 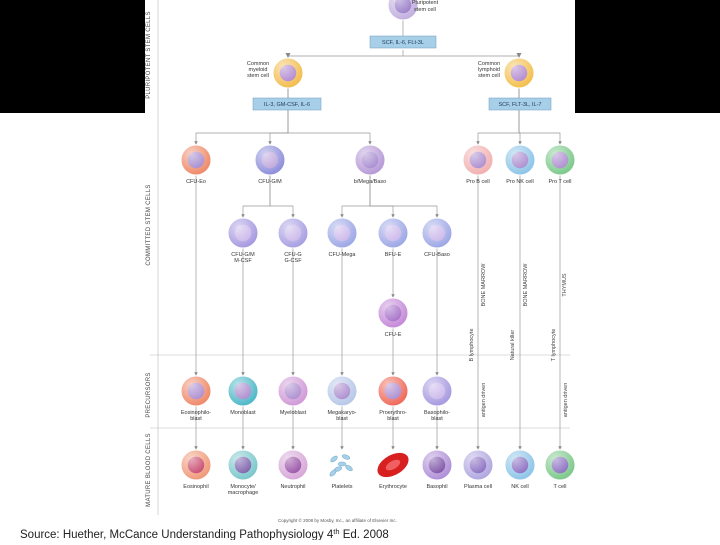 I want to click on source-suffix: Ed. 2008, so click(x=364, y=534).